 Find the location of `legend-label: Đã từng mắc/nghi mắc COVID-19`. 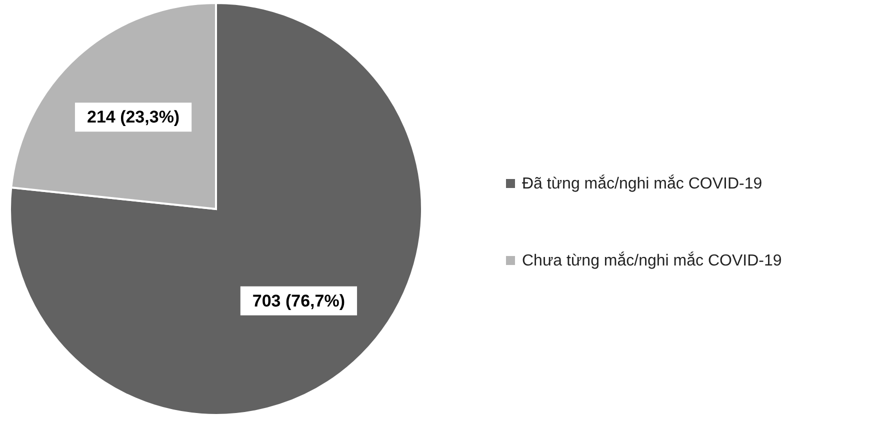

legend-label: Đã từng mắc/nghi mắc COVID-19 is located at coordinates (642, 183).